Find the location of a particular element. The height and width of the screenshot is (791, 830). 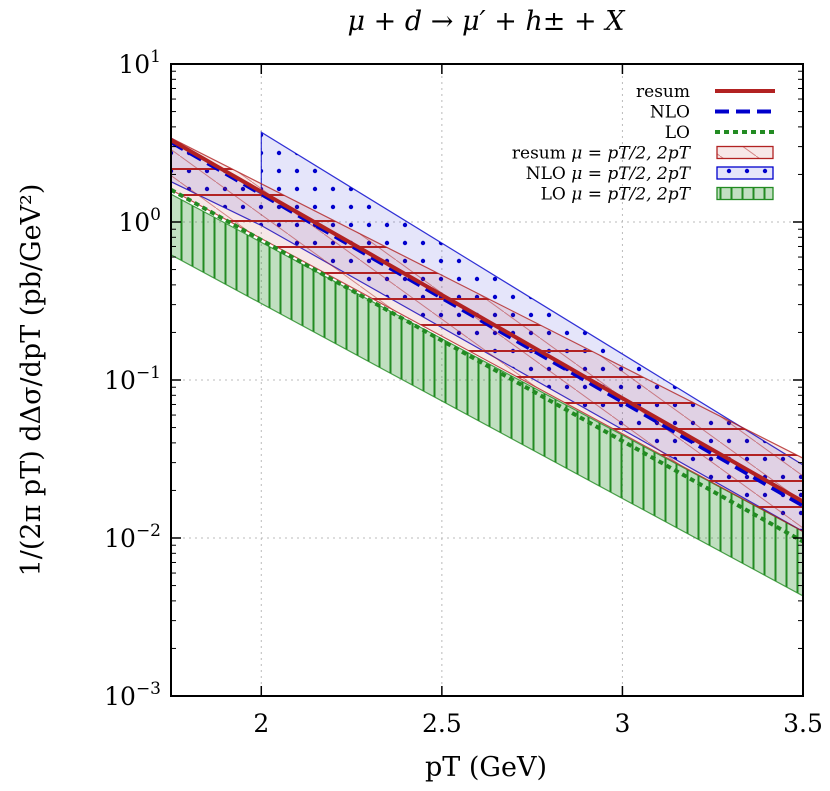

y-tick-label: 10⁰ is located at coordinates (139, 221).